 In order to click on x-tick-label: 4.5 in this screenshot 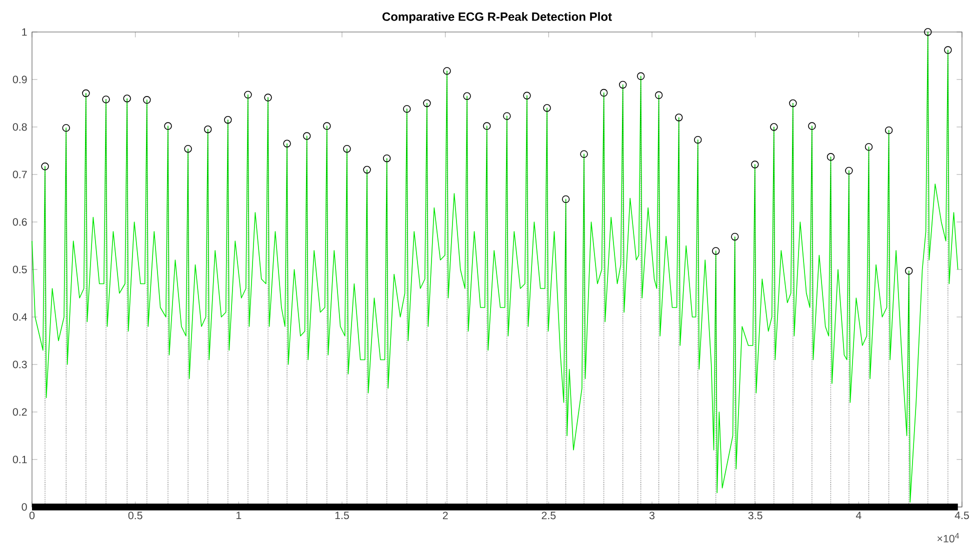, I will do `click(961, 516)`.